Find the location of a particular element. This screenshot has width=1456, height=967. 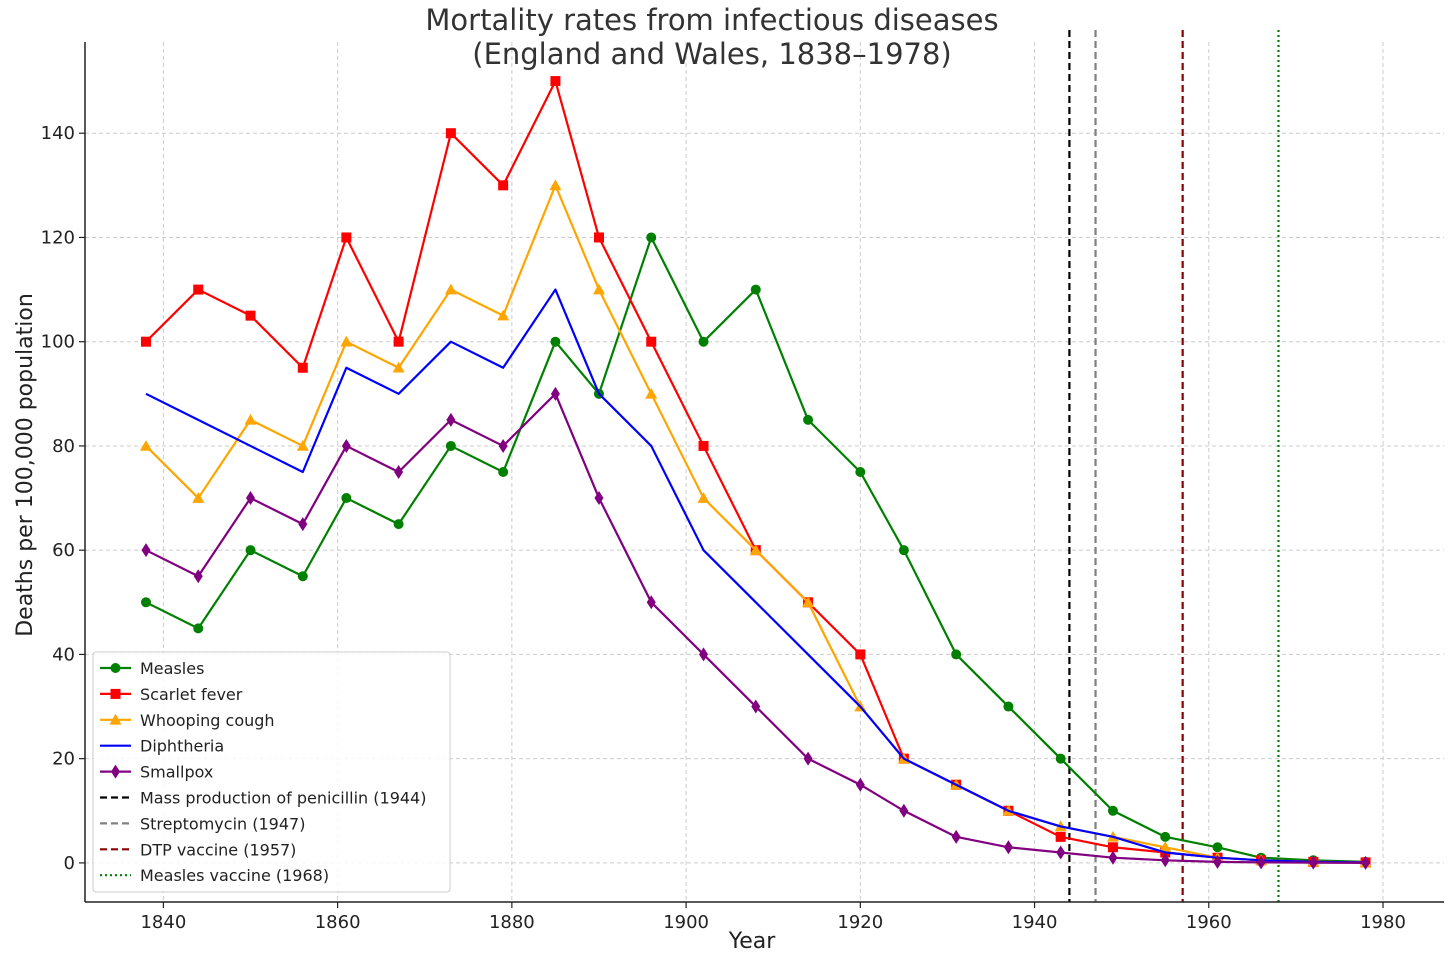

legend-label: Measles is located at coordinates (172, 668).